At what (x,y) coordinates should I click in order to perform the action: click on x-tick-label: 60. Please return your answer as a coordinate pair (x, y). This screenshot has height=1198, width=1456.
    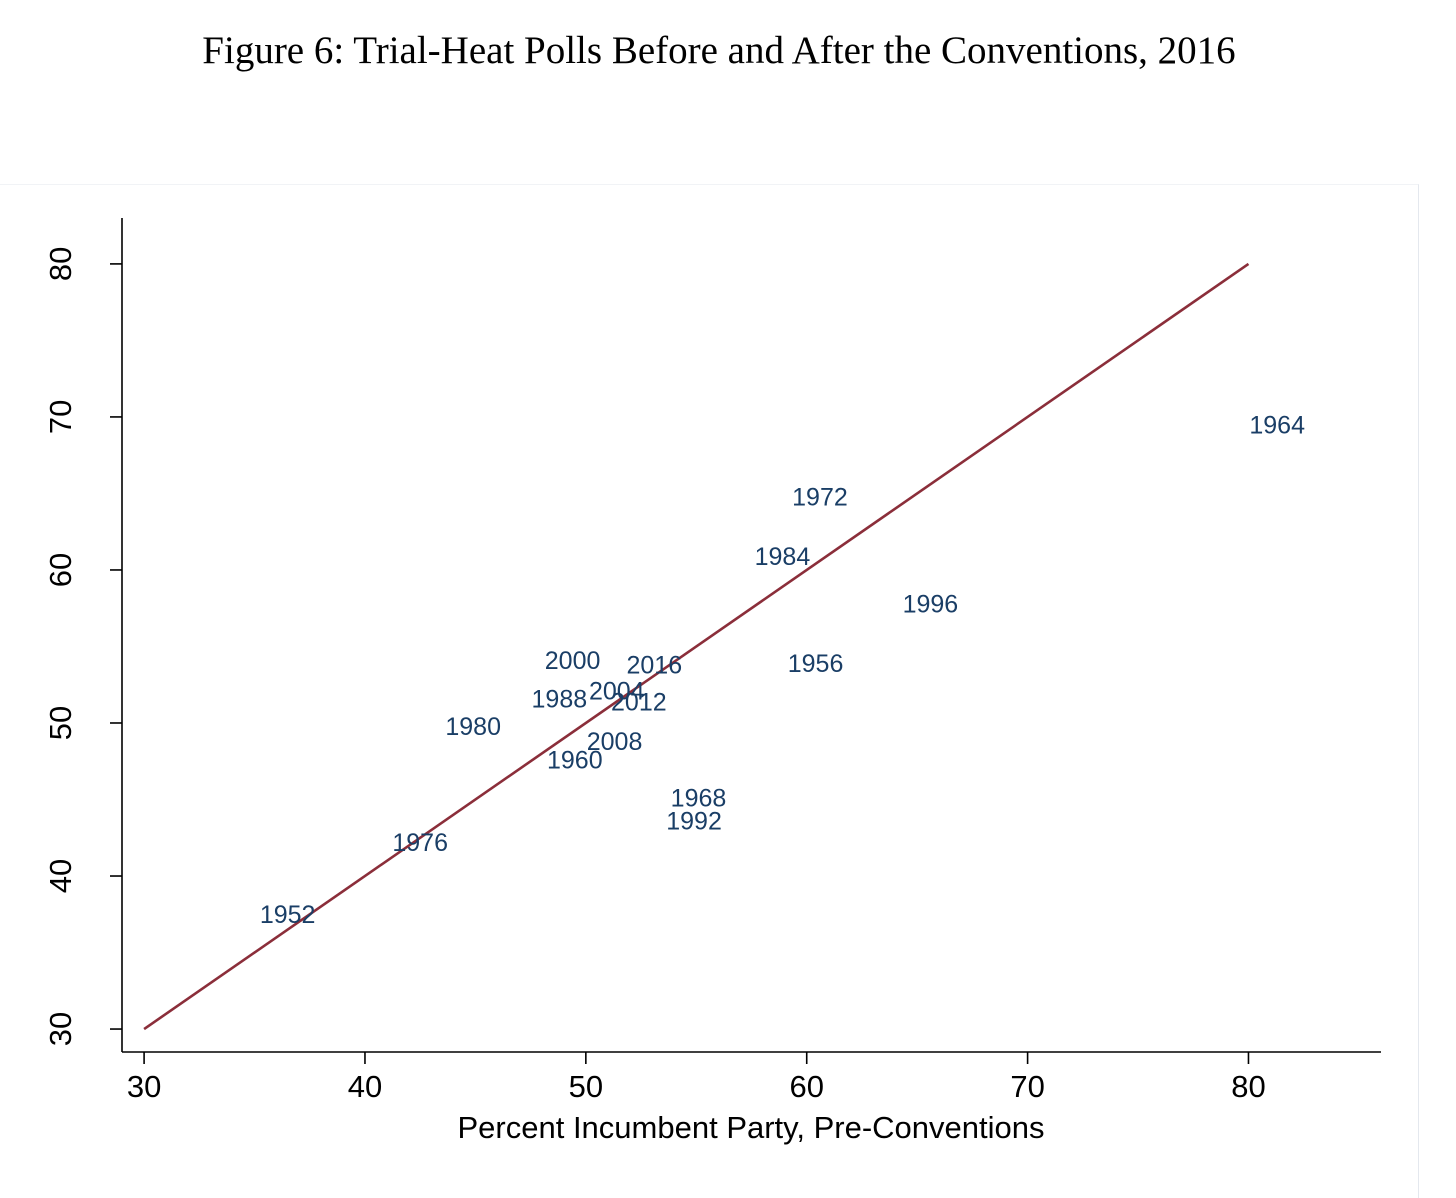
    Looking at the image, I should click on (806, 1086).